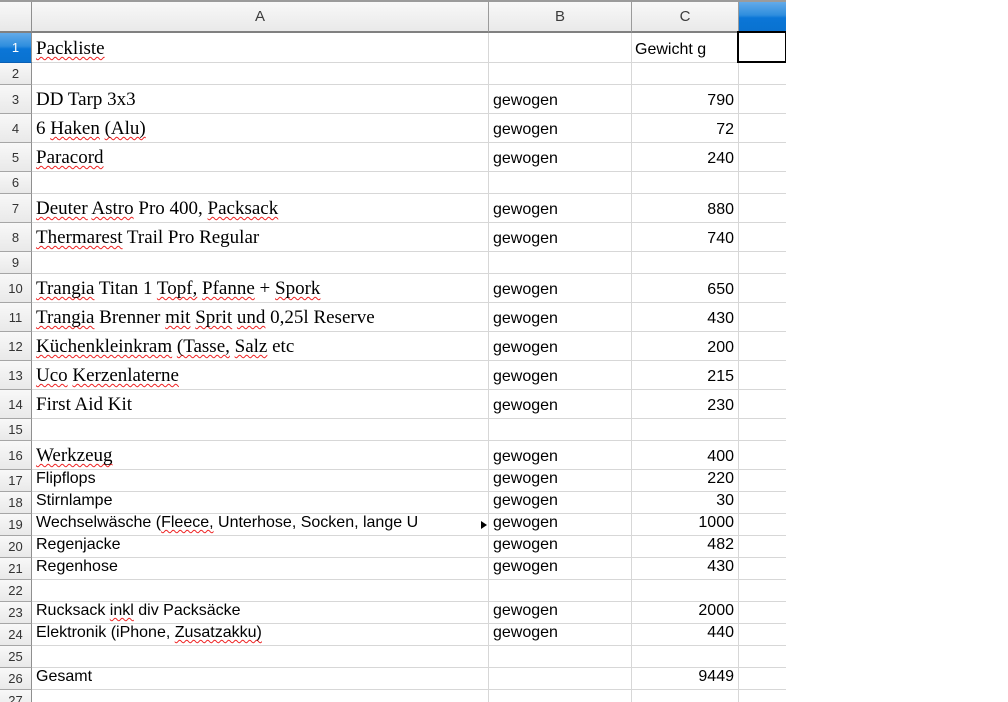 The height and width of the screenshot is (702, 1008). I want to click on column-header-c: C, so click(685, 17).